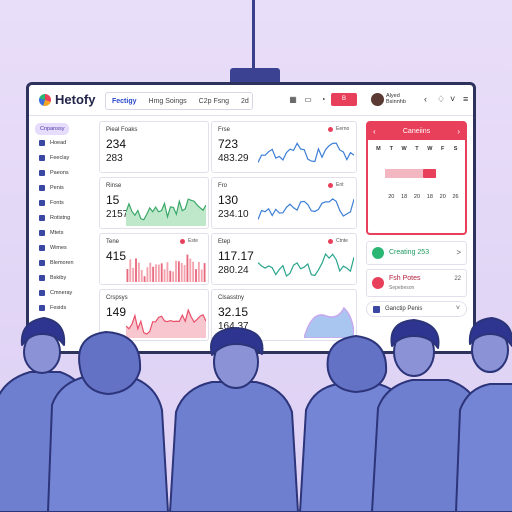 This screenshot has width=512, height=512. Describe the element at coordinates (466, 99) in the screenshot. I see `menu-icon: ≡` at that location.